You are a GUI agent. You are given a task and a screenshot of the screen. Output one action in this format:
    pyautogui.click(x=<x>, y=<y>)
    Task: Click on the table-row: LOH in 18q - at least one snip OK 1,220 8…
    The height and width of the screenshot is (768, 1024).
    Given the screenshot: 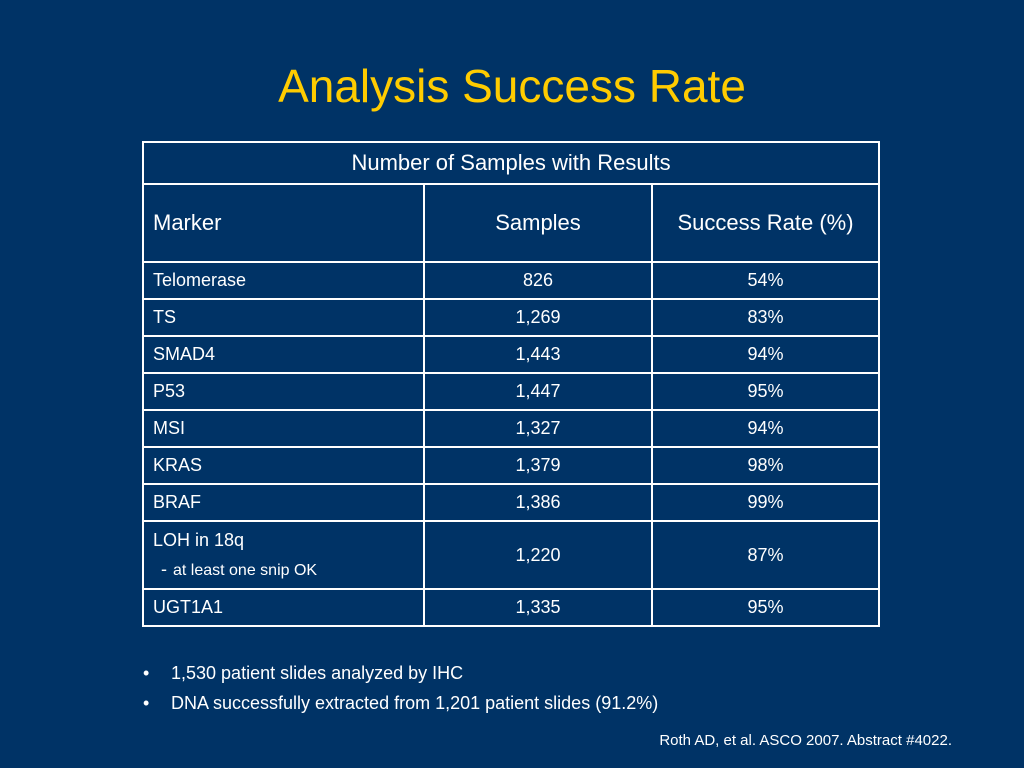 What is the action you would take?
    pyautogui.click(x=511, y=555)
    